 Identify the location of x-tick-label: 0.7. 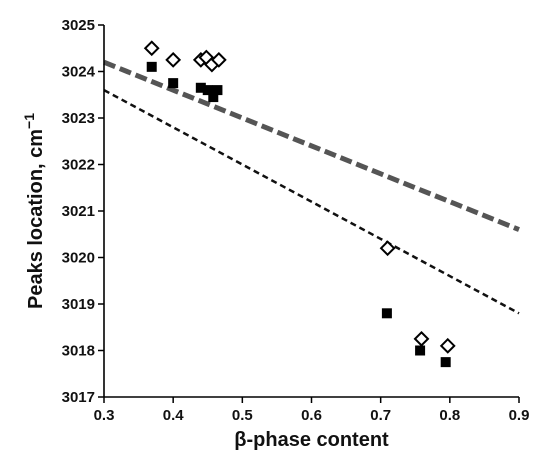
(380, 415).